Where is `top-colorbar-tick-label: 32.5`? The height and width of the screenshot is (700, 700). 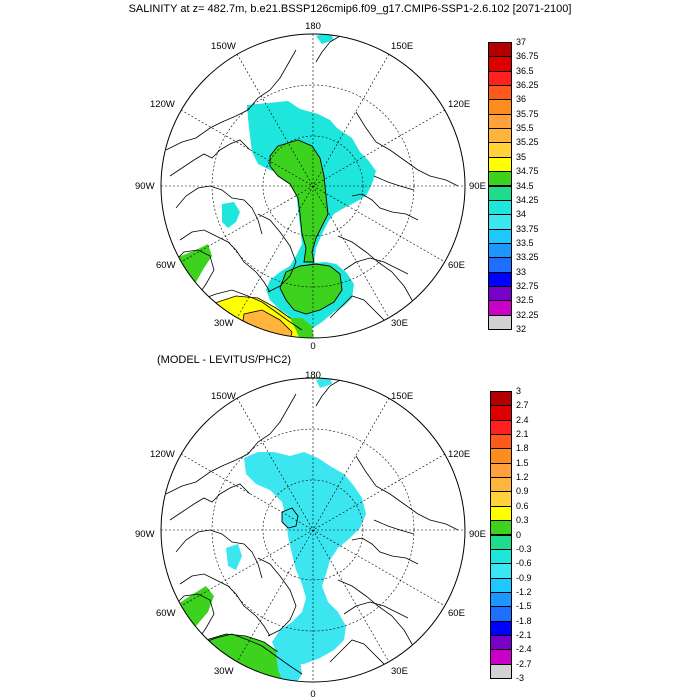
top-colorbar-tick-label: 32.5 is located at coordinates (525, 300).